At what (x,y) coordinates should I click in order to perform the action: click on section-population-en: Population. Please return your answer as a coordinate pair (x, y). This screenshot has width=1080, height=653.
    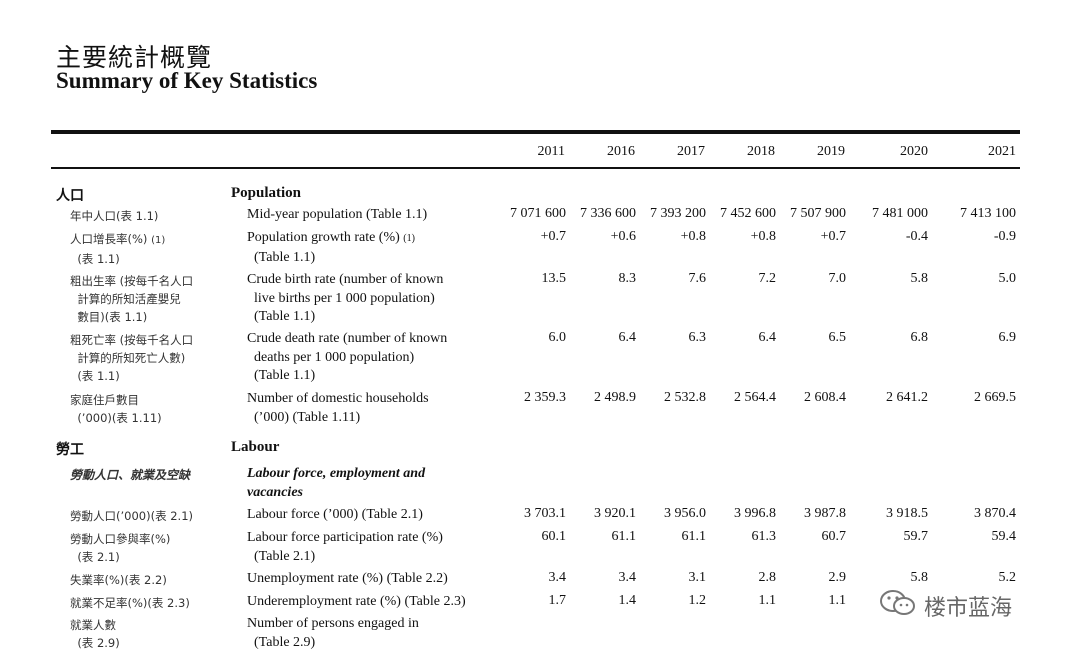
    Looking at the image, I should click on (266, 193).